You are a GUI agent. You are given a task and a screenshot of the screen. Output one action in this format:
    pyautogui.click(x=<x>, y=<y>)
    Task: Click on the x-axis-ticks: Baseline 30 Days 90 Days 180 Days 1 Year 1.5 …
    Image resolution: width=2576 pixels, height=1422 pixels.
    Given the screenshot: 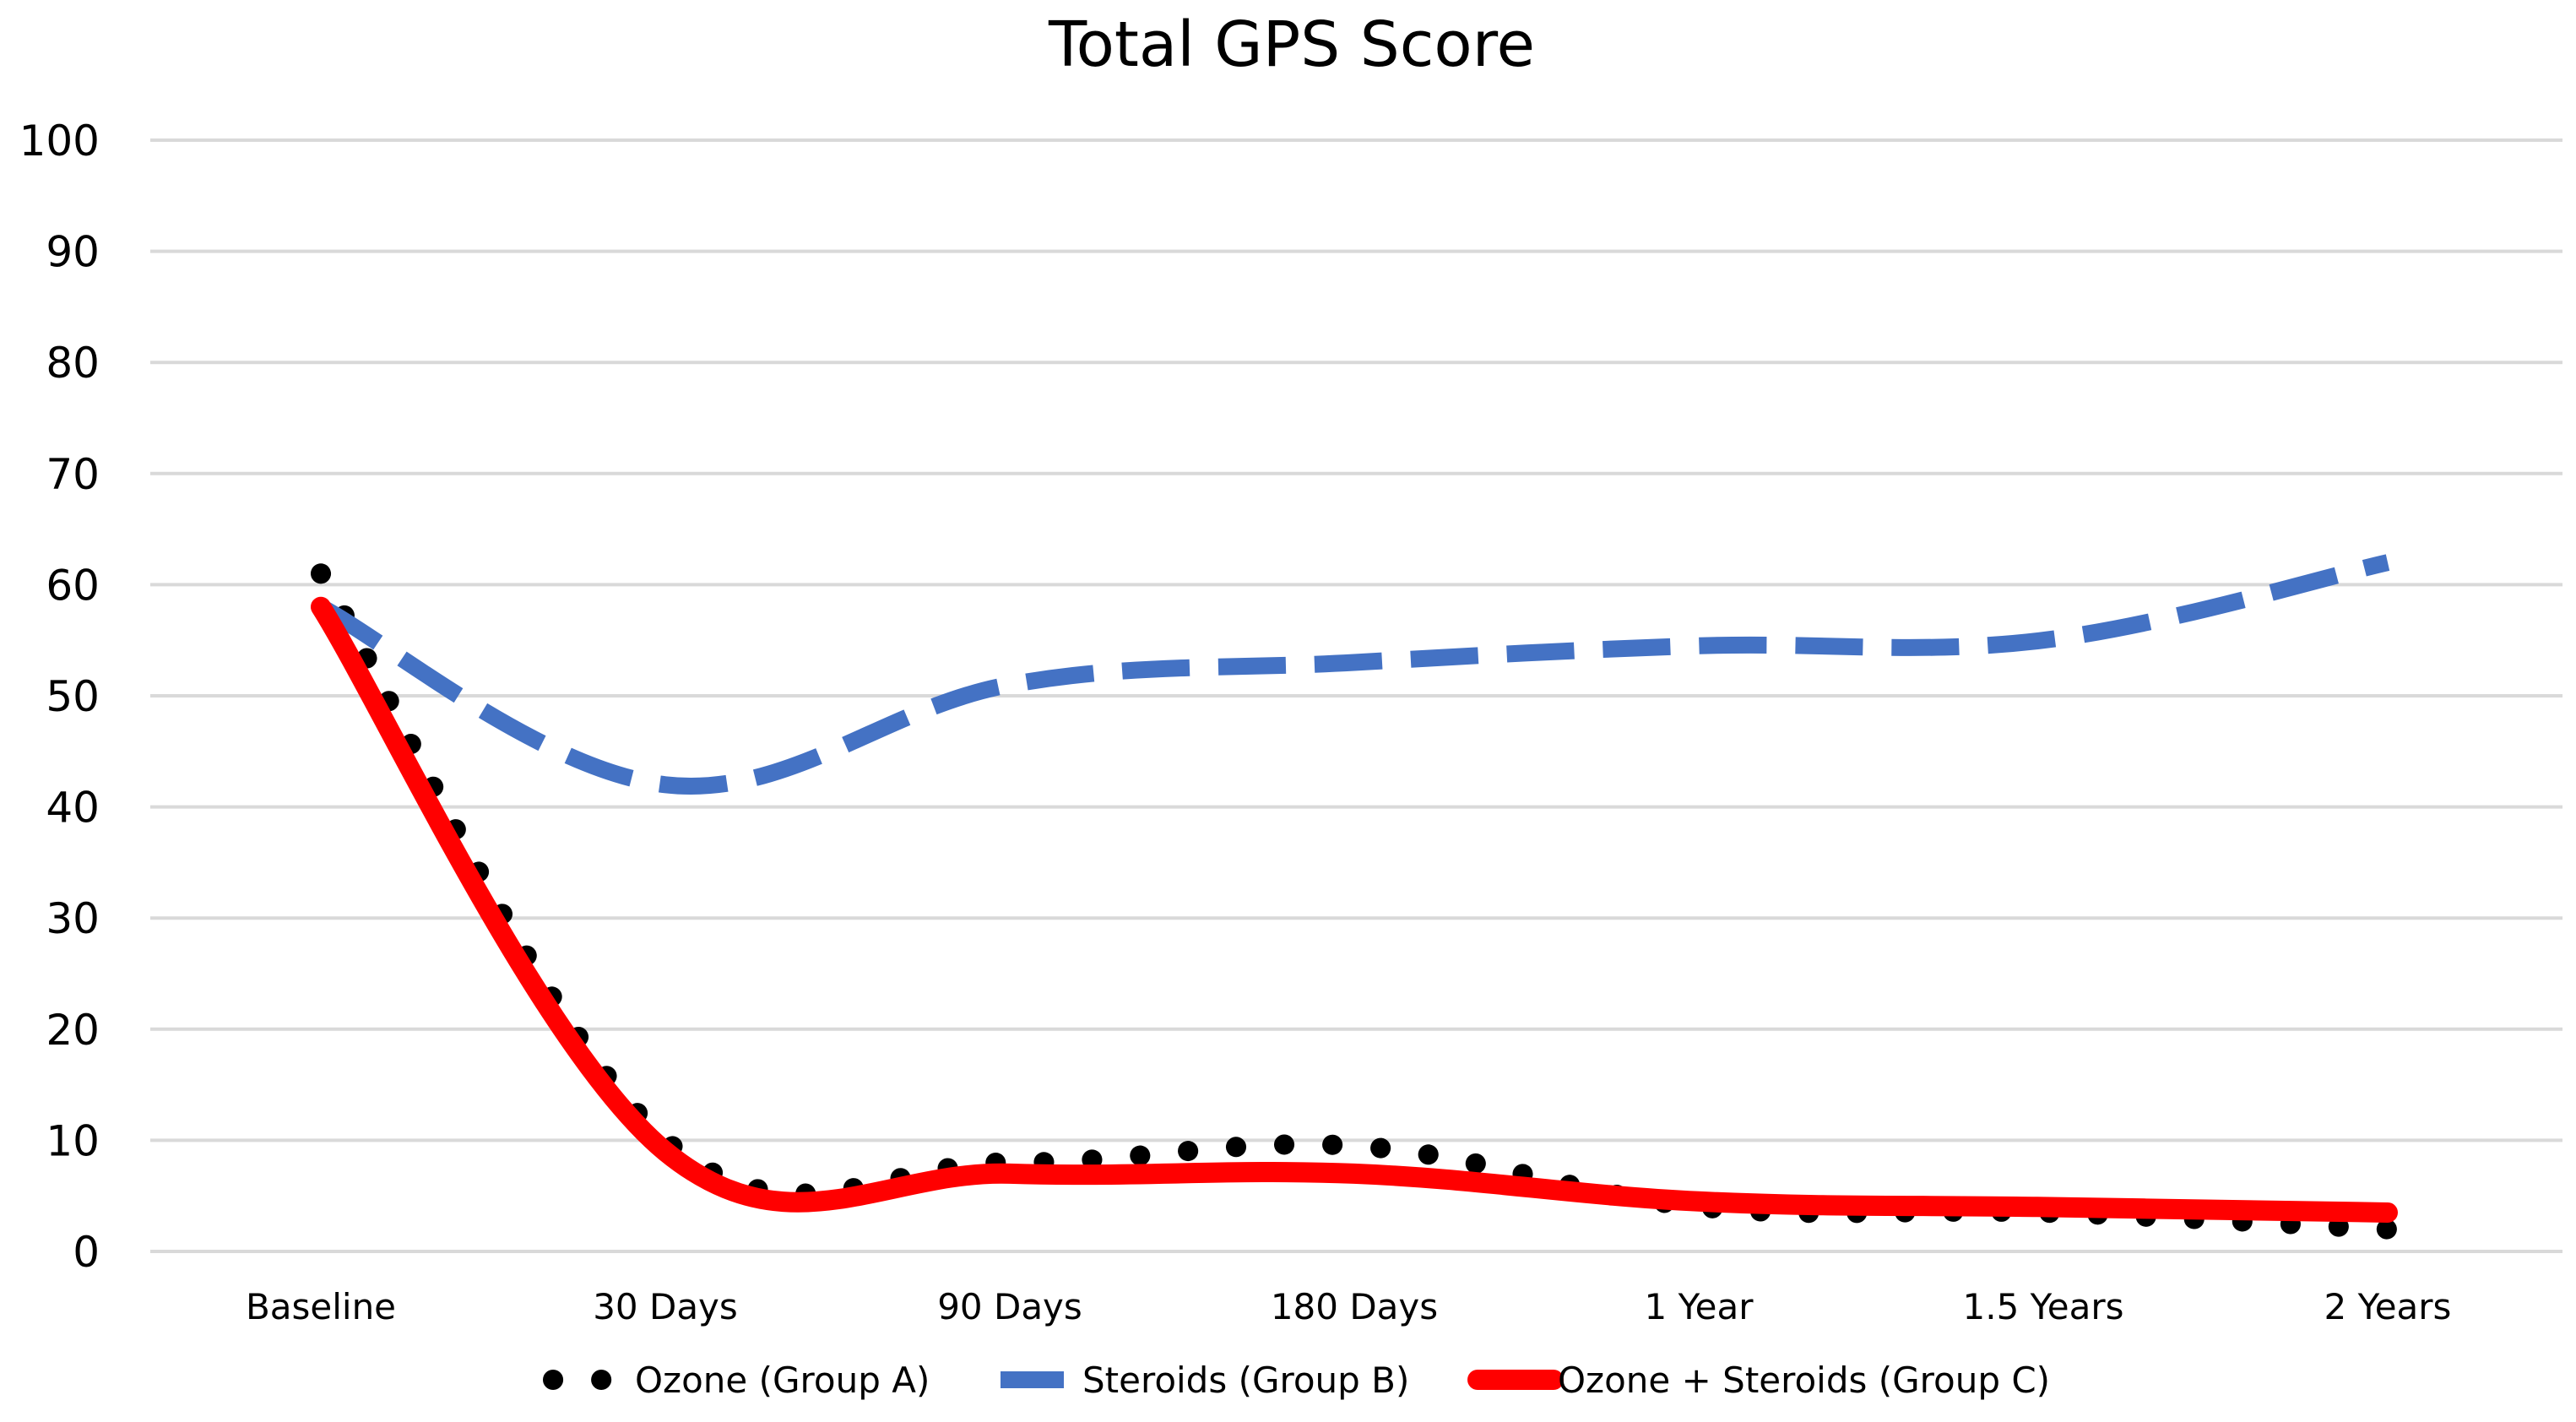 What is the action you would take?
    pyautogui.click(x=1348, y=1306)
    